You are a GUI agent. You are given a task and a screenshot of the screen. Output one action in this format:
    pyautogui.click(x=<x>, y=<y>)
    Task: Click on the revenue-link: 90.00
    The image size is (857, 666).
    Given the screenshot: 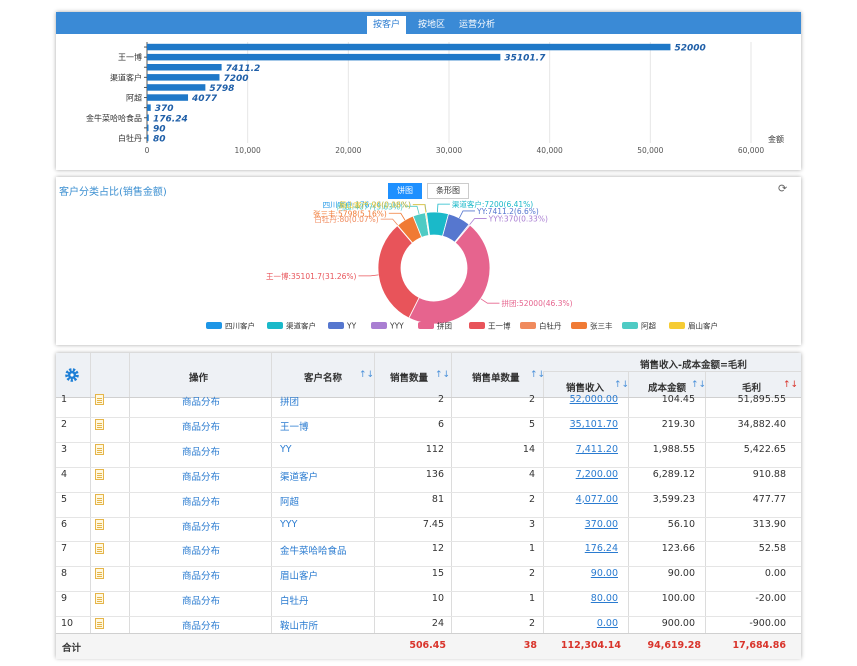 What is the action you would take?
    pyautogui.click(x=604, y=574)
    